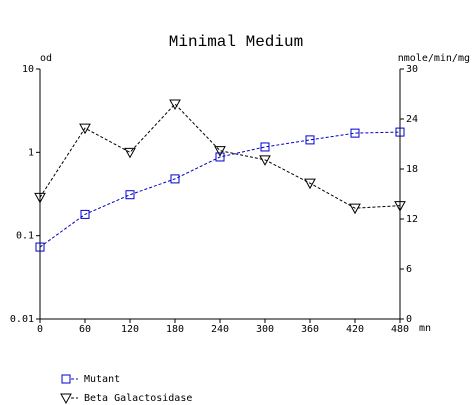 The height and width of the screenshot is (405, 472). Describe the element at coordinates (40, 329) in the screenshot. I see `x-tick-label: 0` at that location.